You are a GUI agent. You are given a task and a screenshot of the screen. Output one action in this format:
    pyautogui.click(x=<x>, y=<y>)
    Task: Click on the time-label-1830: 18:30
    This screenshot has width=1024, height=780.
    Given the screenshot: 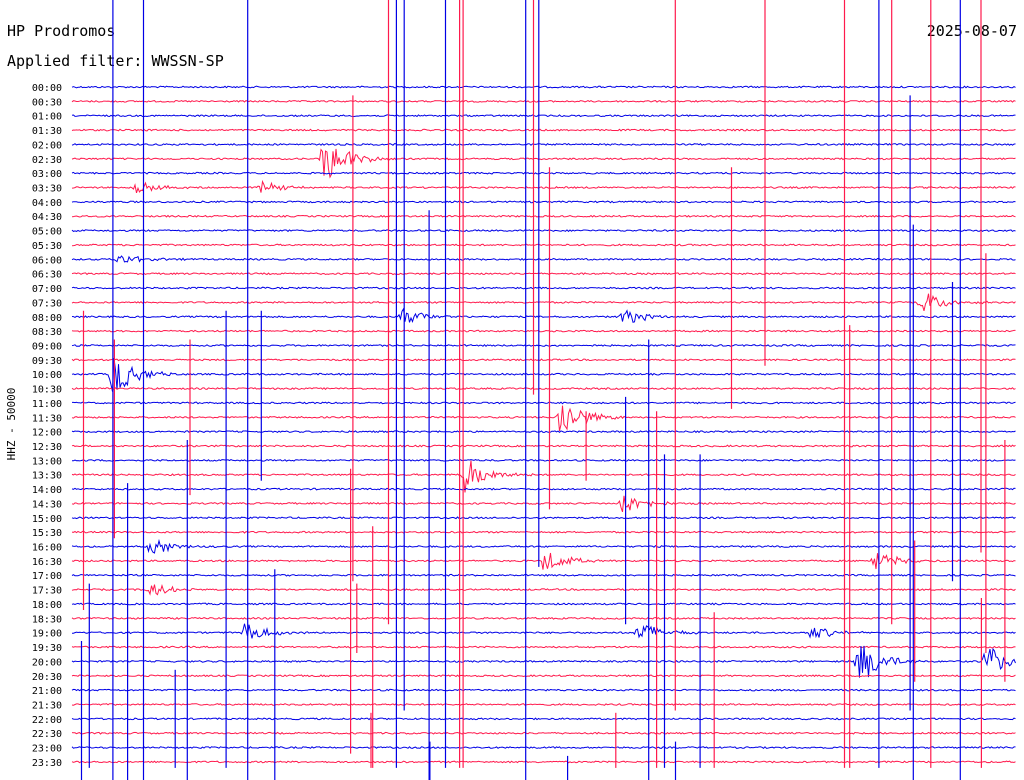 What is the action you would take?
    pyautogui.click(x=47, y=619)
    